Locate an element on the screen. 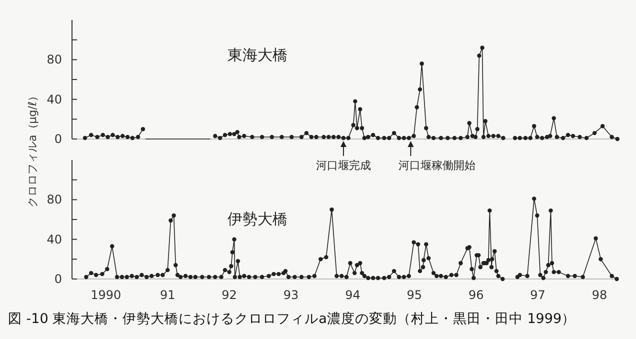 The width and height of the screenshot is (636, 339). x-tick-label: 93 is located at coordinates (291, 295).